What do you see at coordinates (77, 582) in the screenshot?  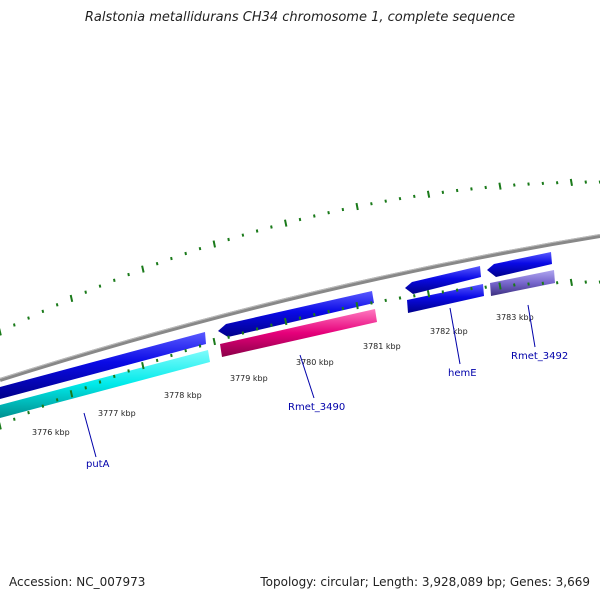 I see `accession-text: Accession: NC_007973` at bounding box center [77, 582].